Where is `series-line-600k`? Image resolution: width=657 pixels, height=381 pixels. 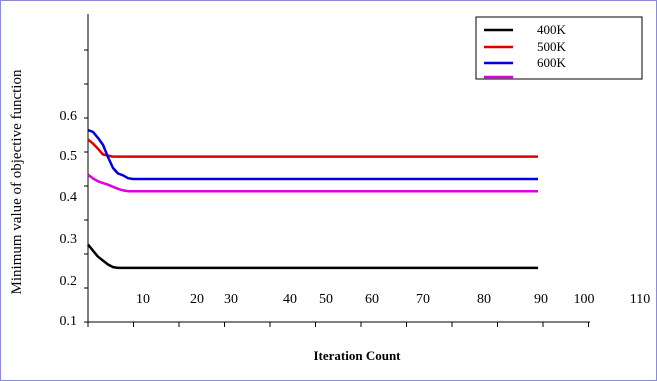
series-line-600k is located at coordinates (312, 154).